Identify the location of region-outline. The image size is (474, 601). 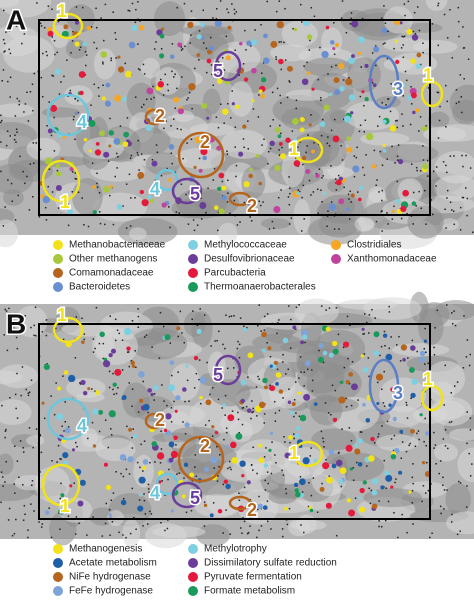
(154, 117).